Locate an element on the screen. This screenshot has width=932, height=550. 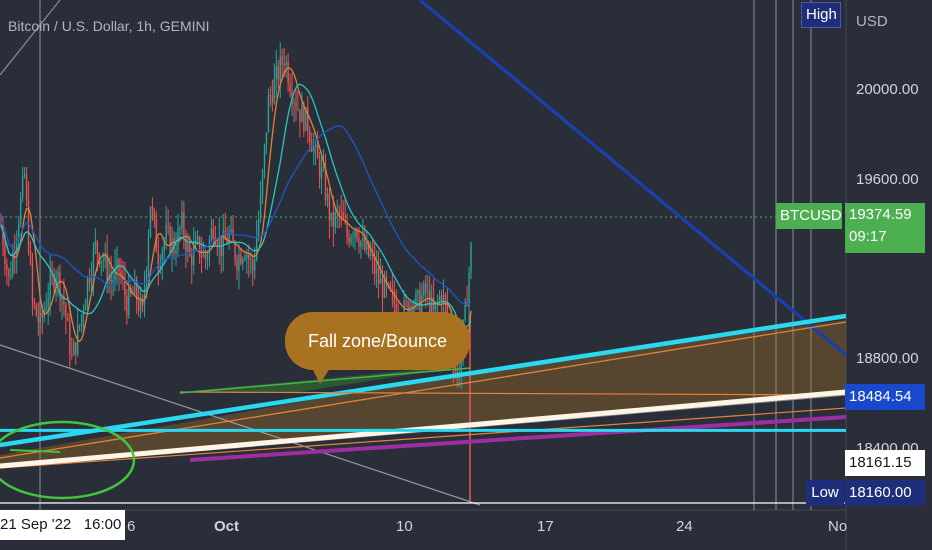
time-tick-label: 6 is located at coordinates (131, 526).